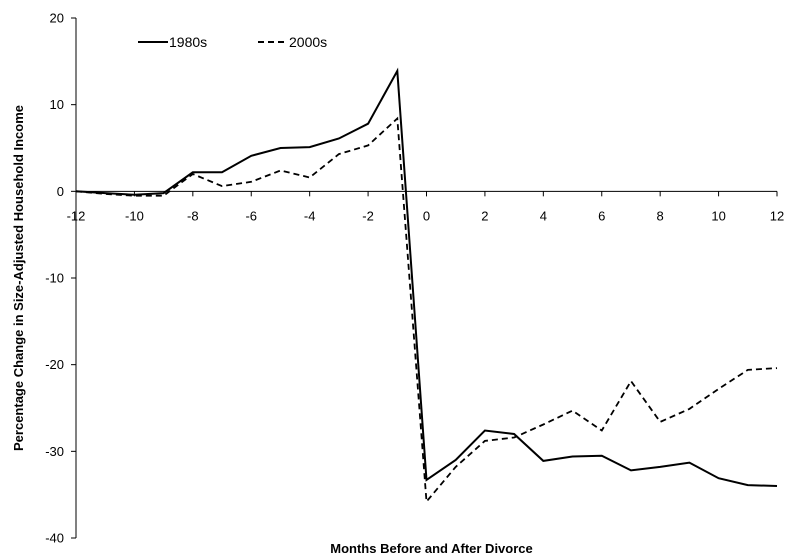  Describe the element at coordinates (431, 548) in the screenshot. I see `x-axis-title: Months Before and After Divorce` at that location.